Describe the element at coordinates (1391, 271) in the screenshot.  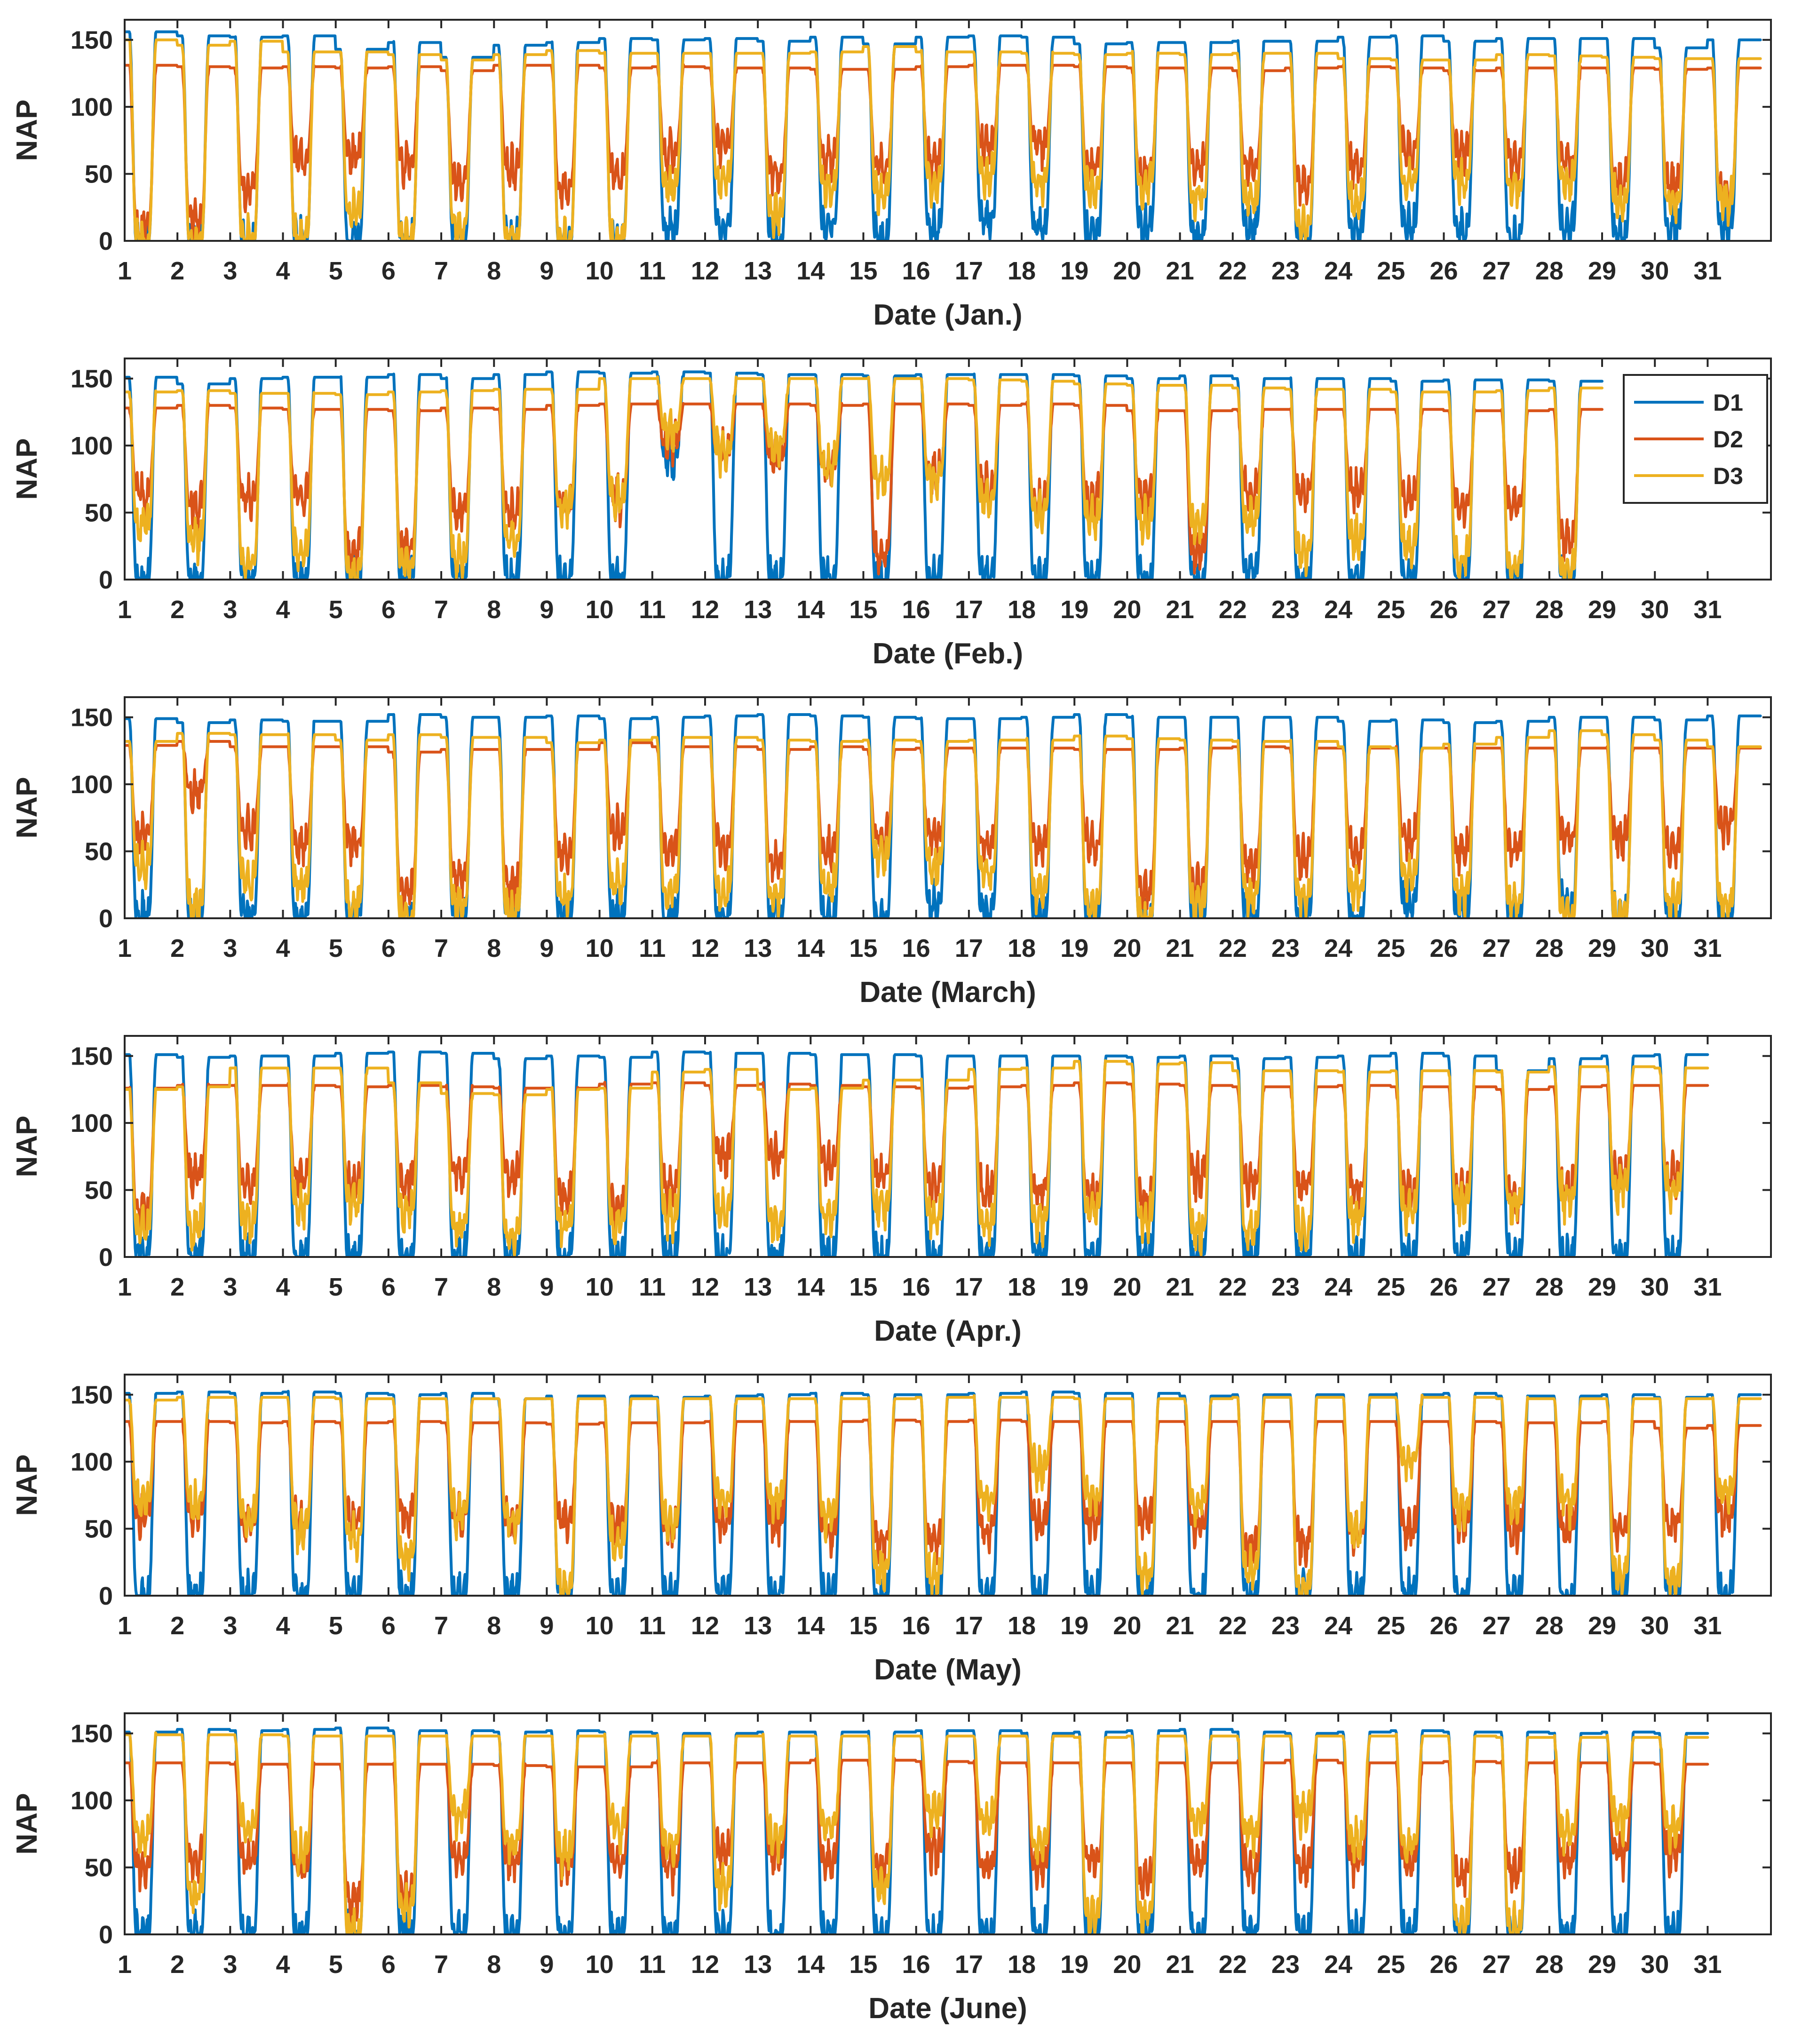
I see `x-tick-label: 25` at that location.